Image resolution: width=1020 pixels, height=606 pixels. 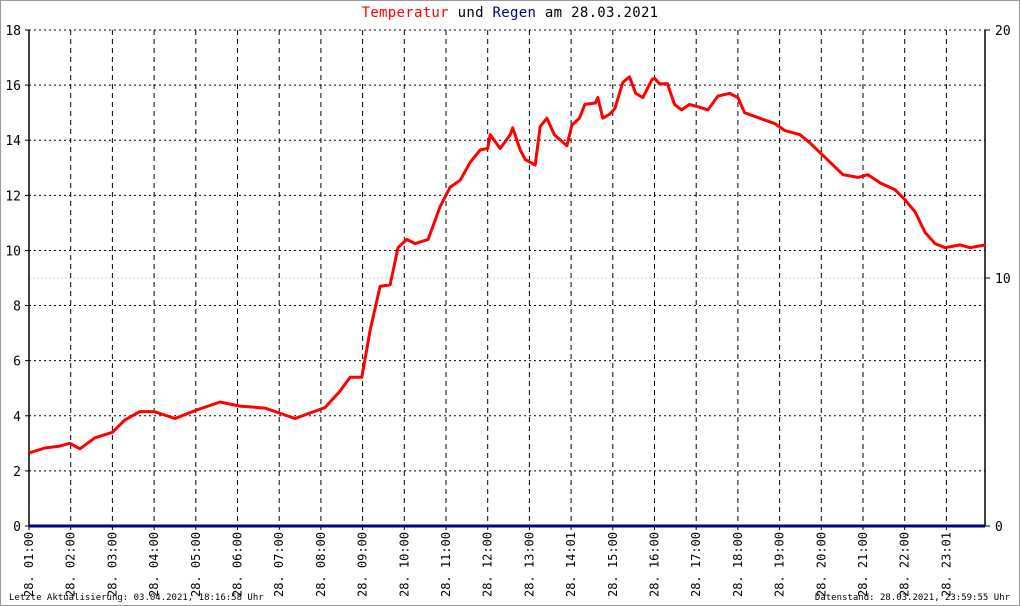 I want to click on x-tick-label: 28. 18:00, so click(x=738, y=564).